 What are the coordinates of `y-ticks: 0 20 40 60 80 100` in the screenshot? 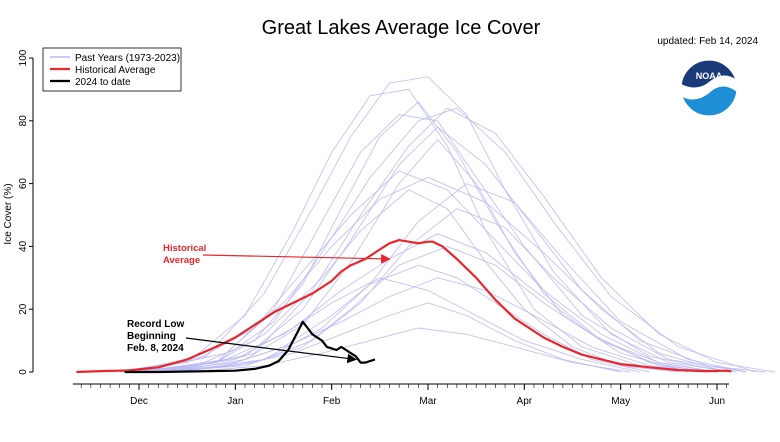 It's located at (25, 212).